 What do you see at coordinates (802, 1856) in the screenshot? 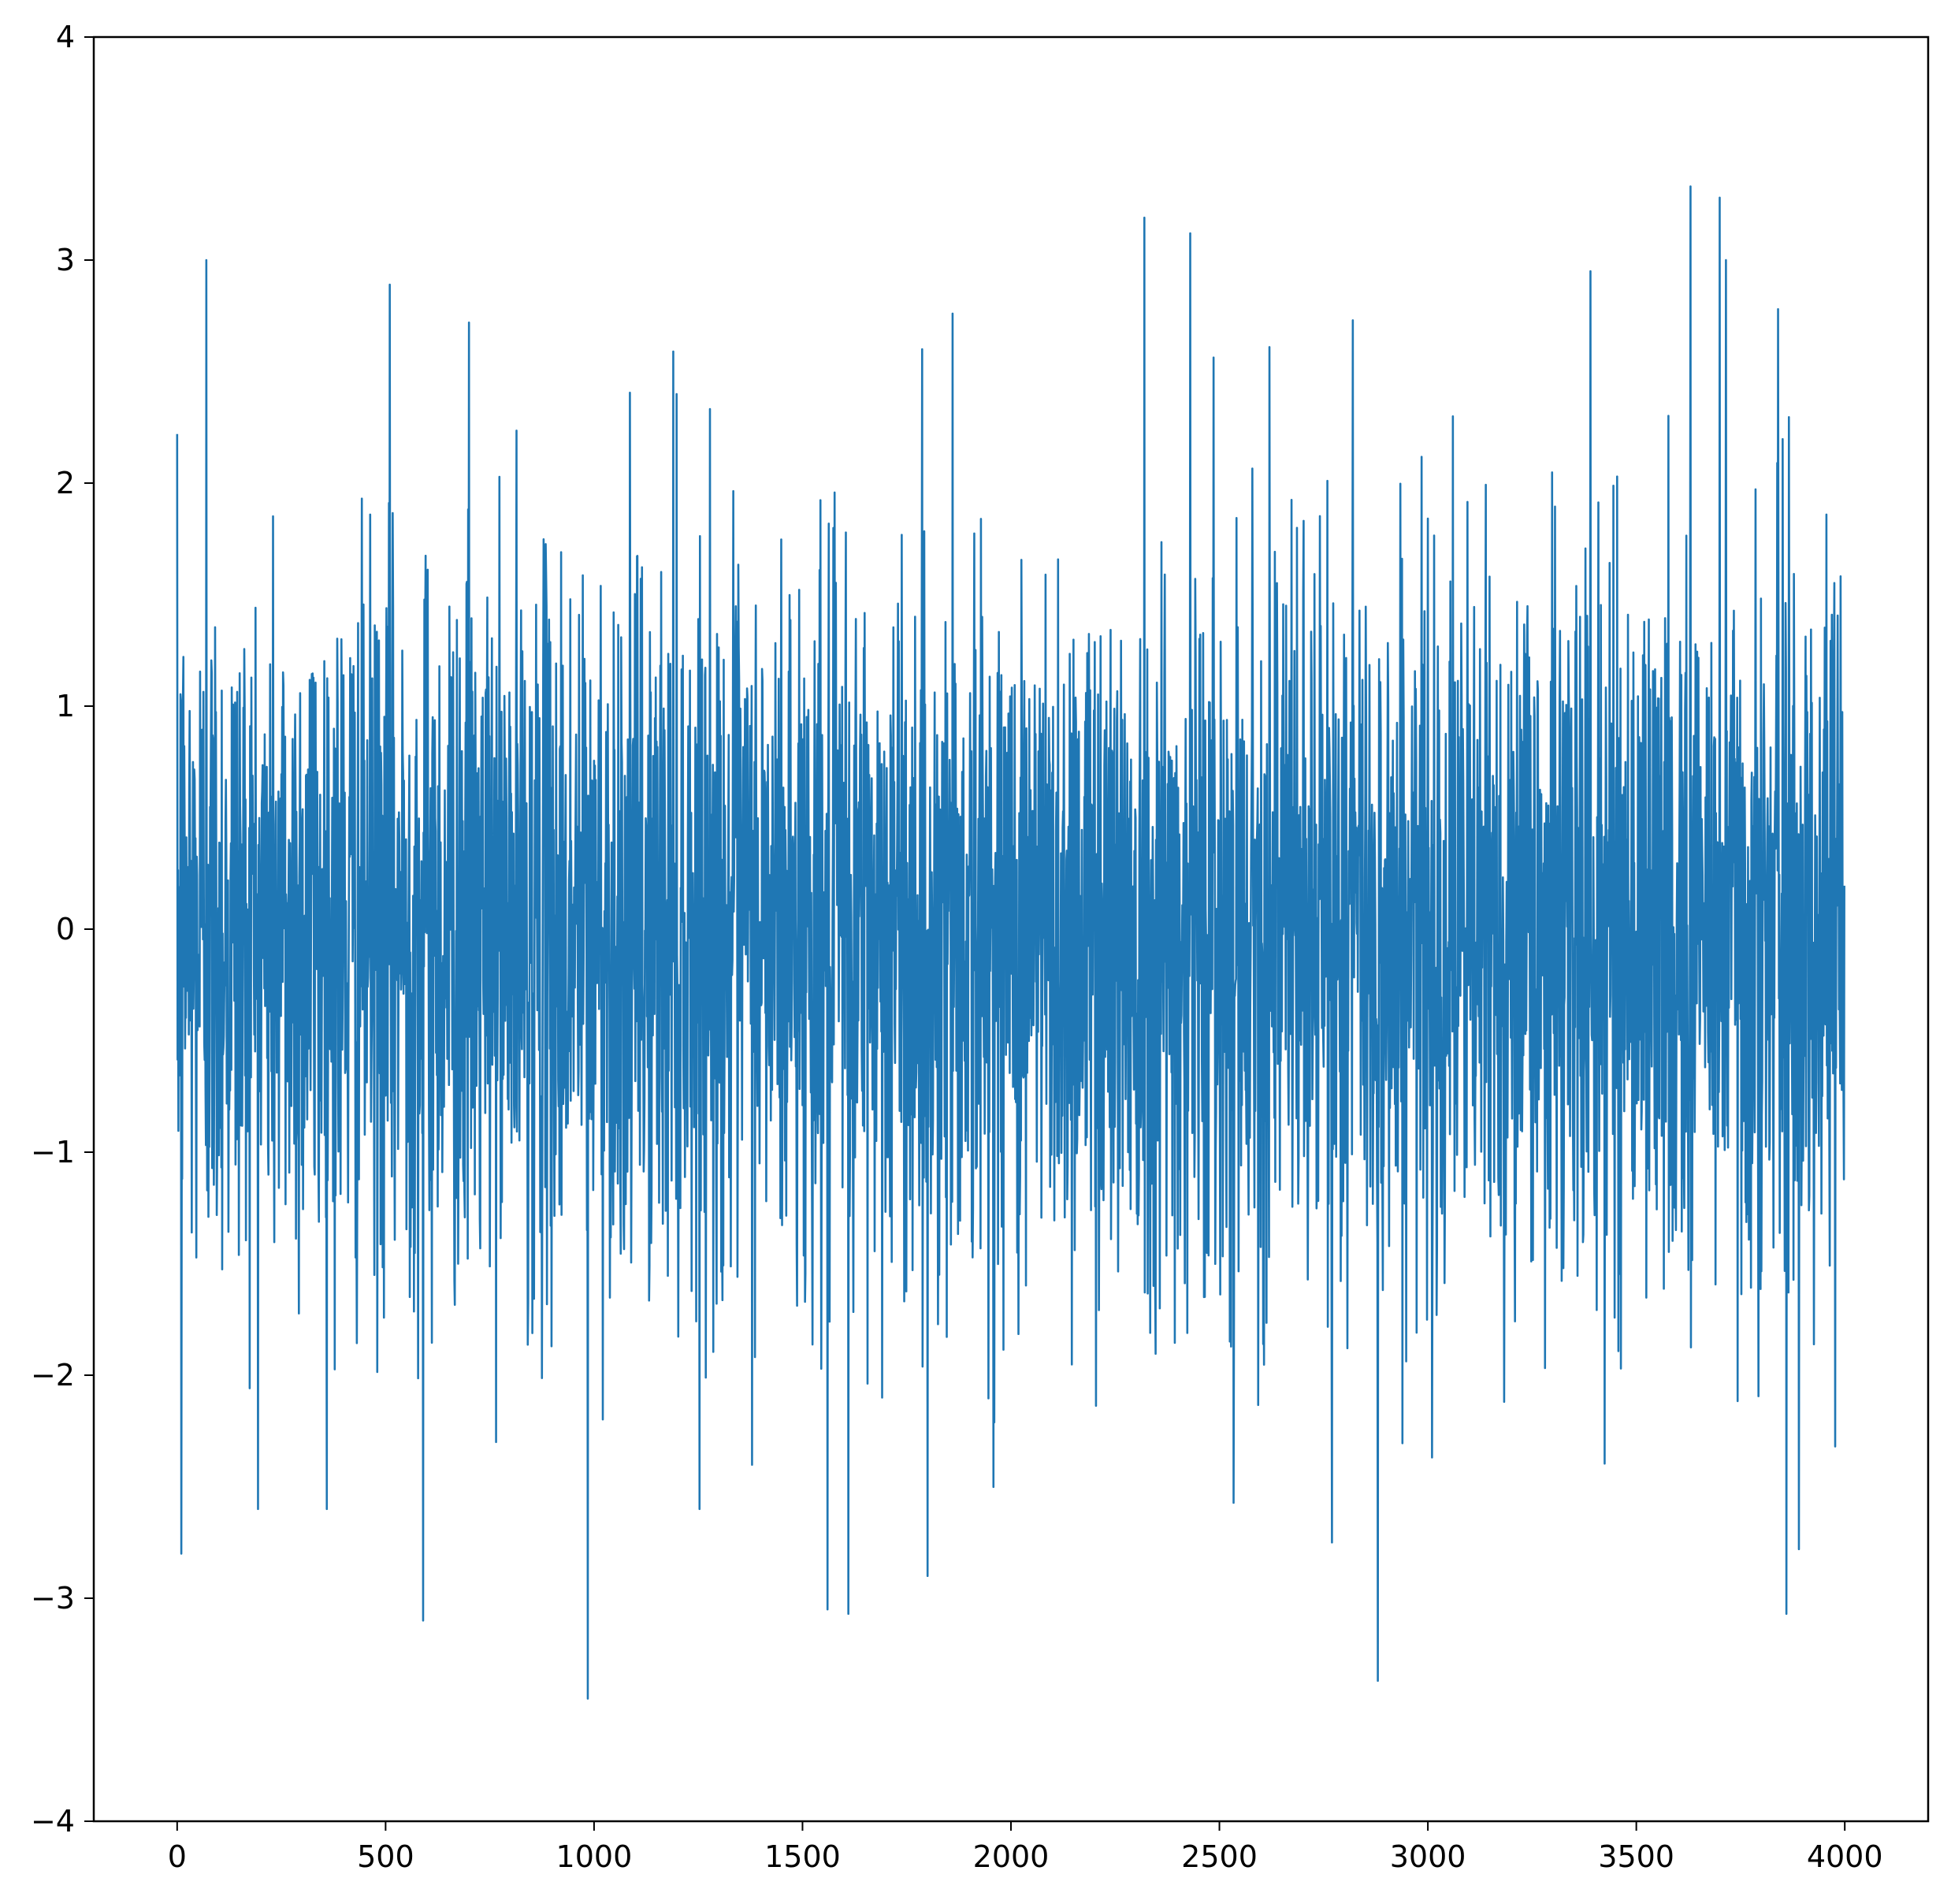
I see `x-tick-label: 1500` at bounding box center [802, 1856].